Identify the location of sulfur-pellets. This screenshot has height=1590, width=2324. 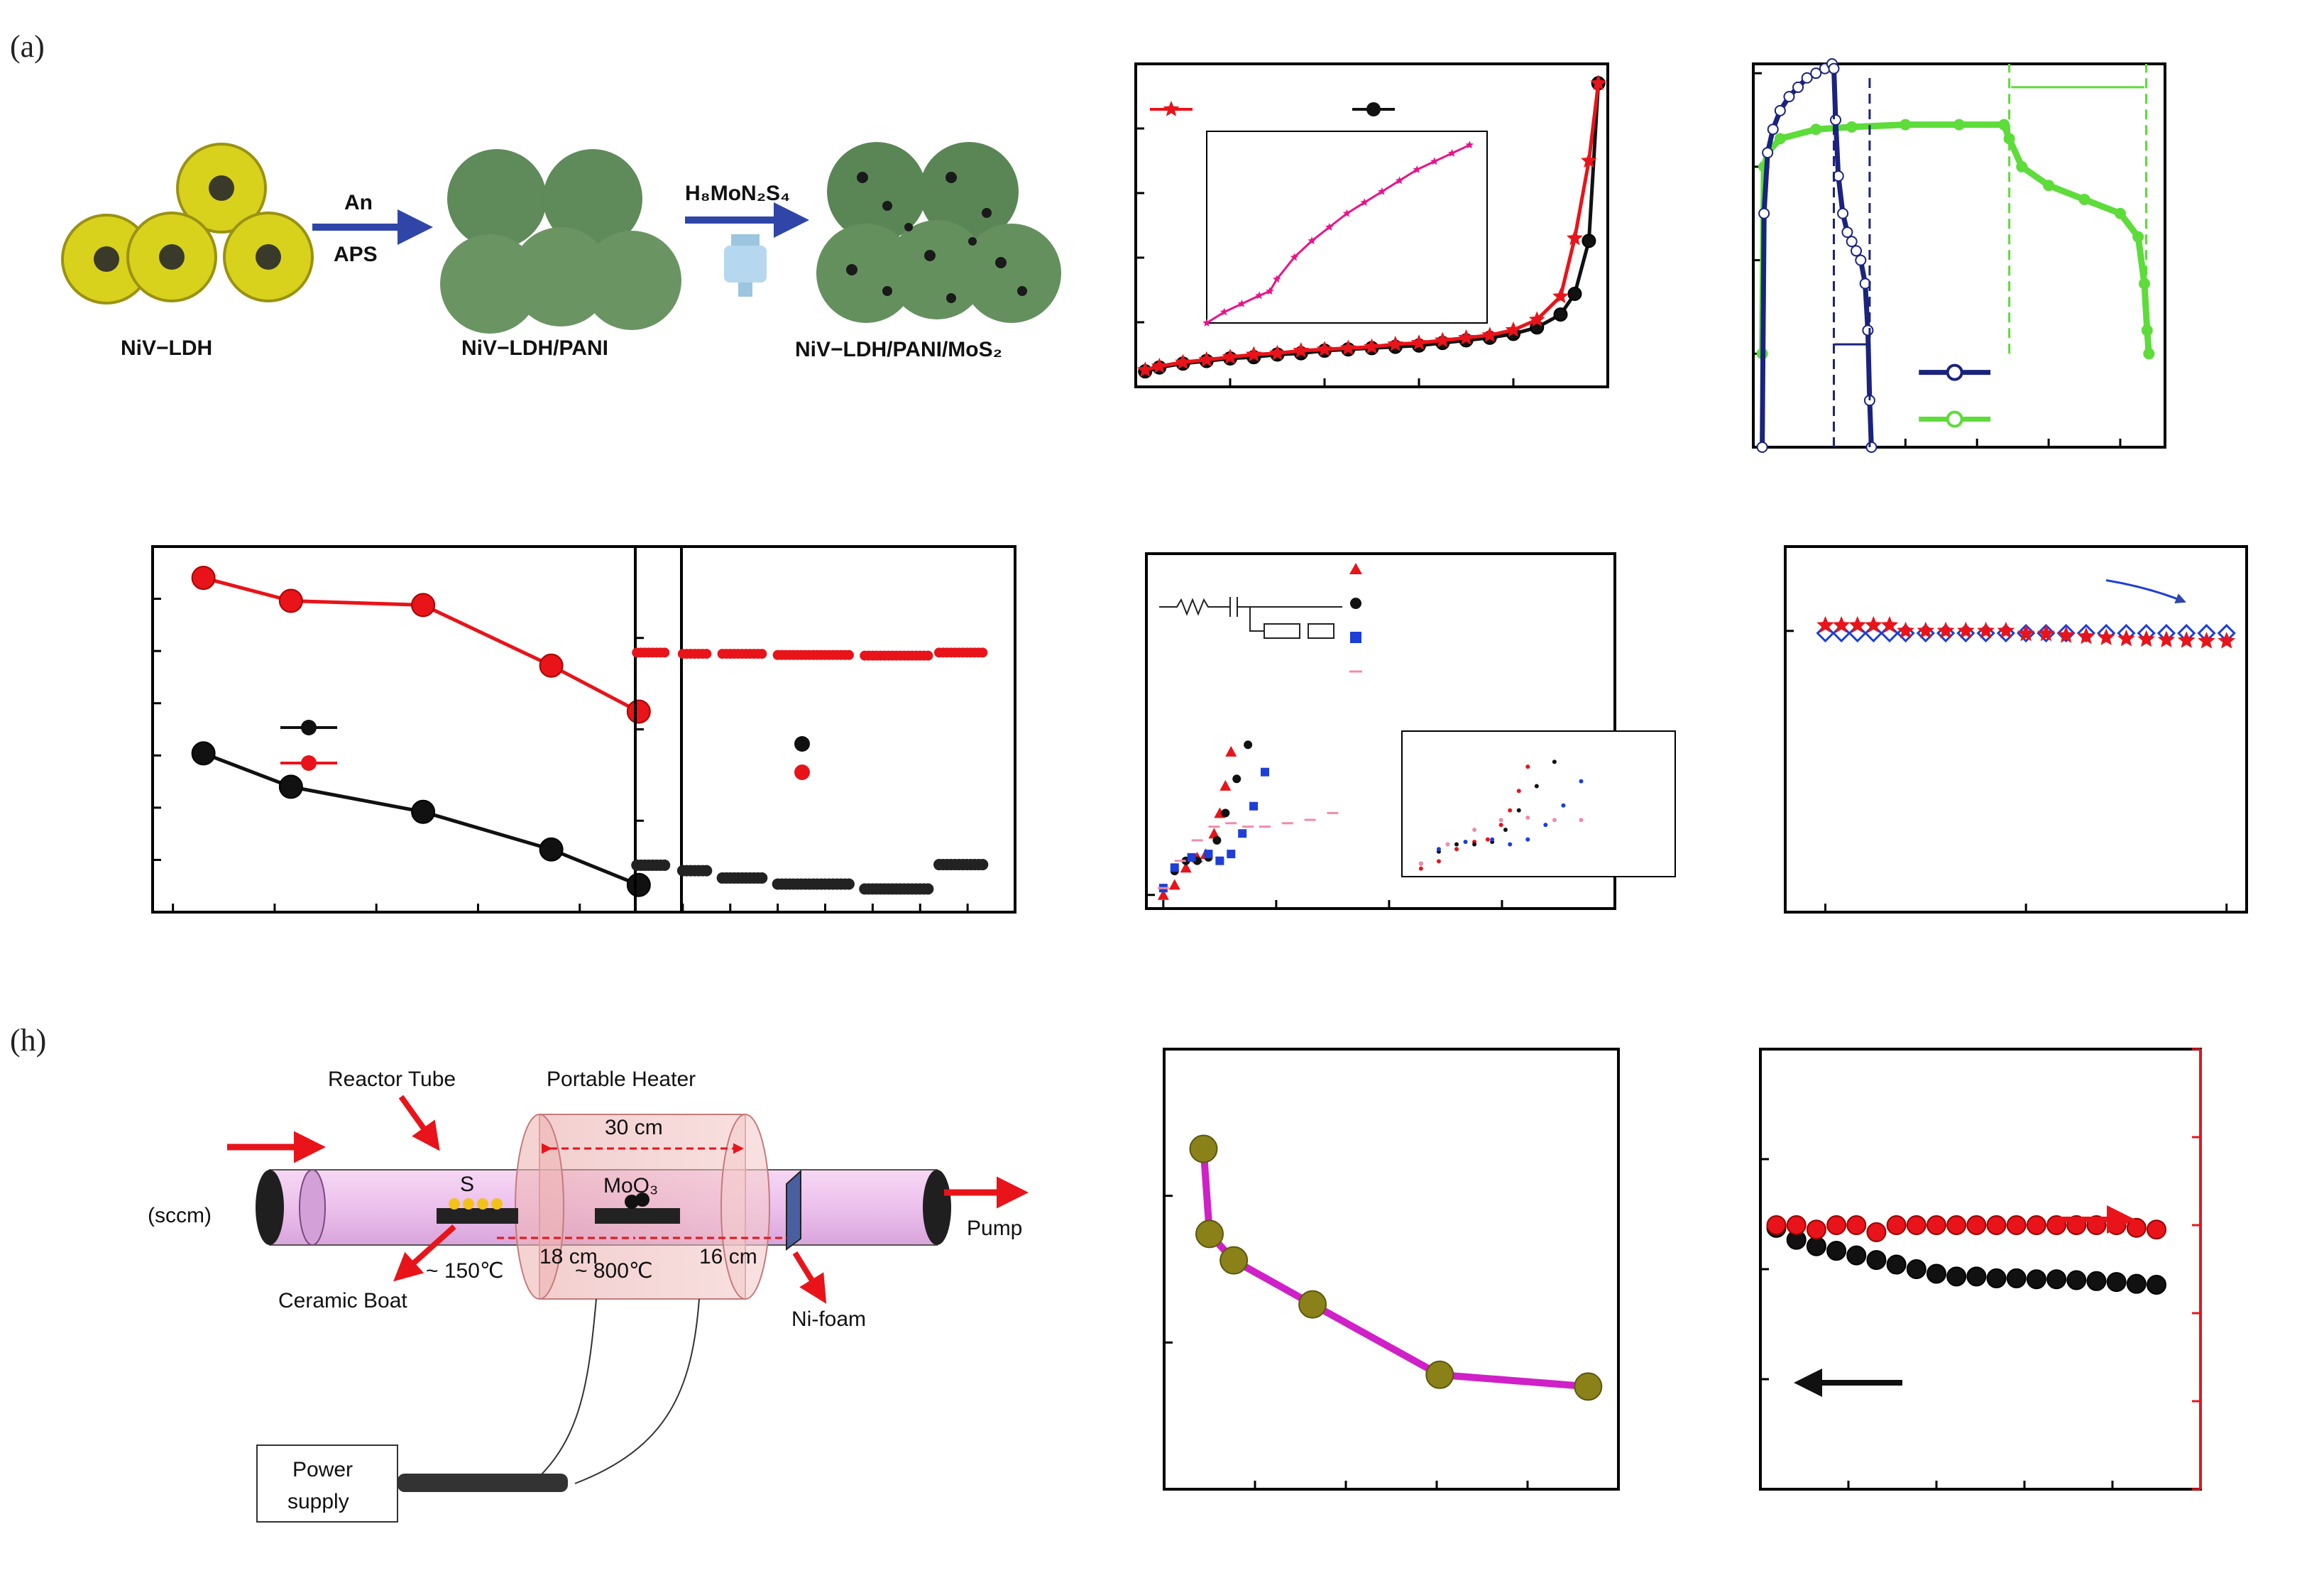
(476, 1204).